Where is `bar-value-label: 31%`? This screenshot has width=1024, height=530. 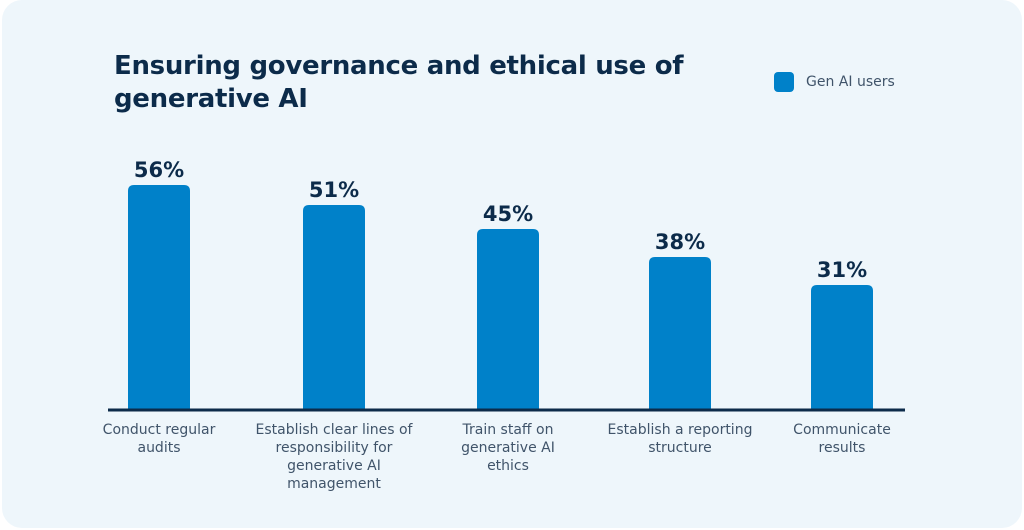 bar-value-label: 31% is located at coordinates (842, 270).